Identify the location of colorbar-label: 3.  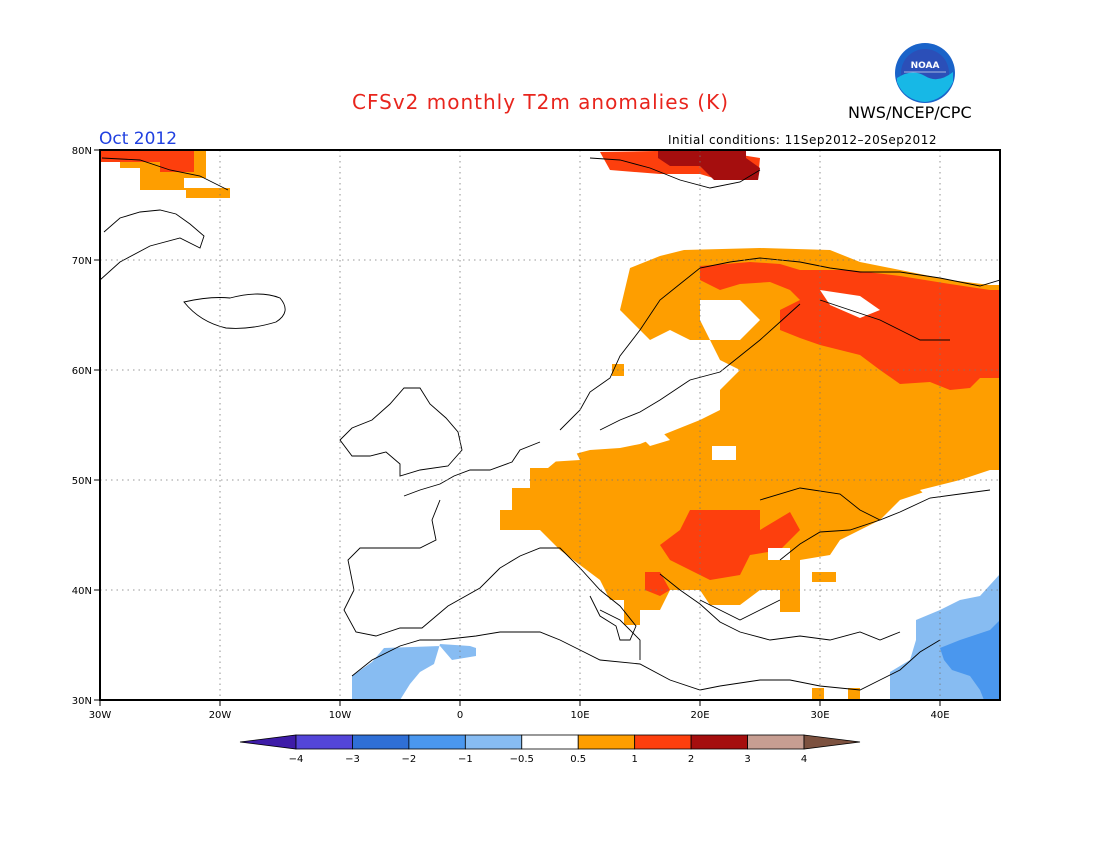
(747, 759).